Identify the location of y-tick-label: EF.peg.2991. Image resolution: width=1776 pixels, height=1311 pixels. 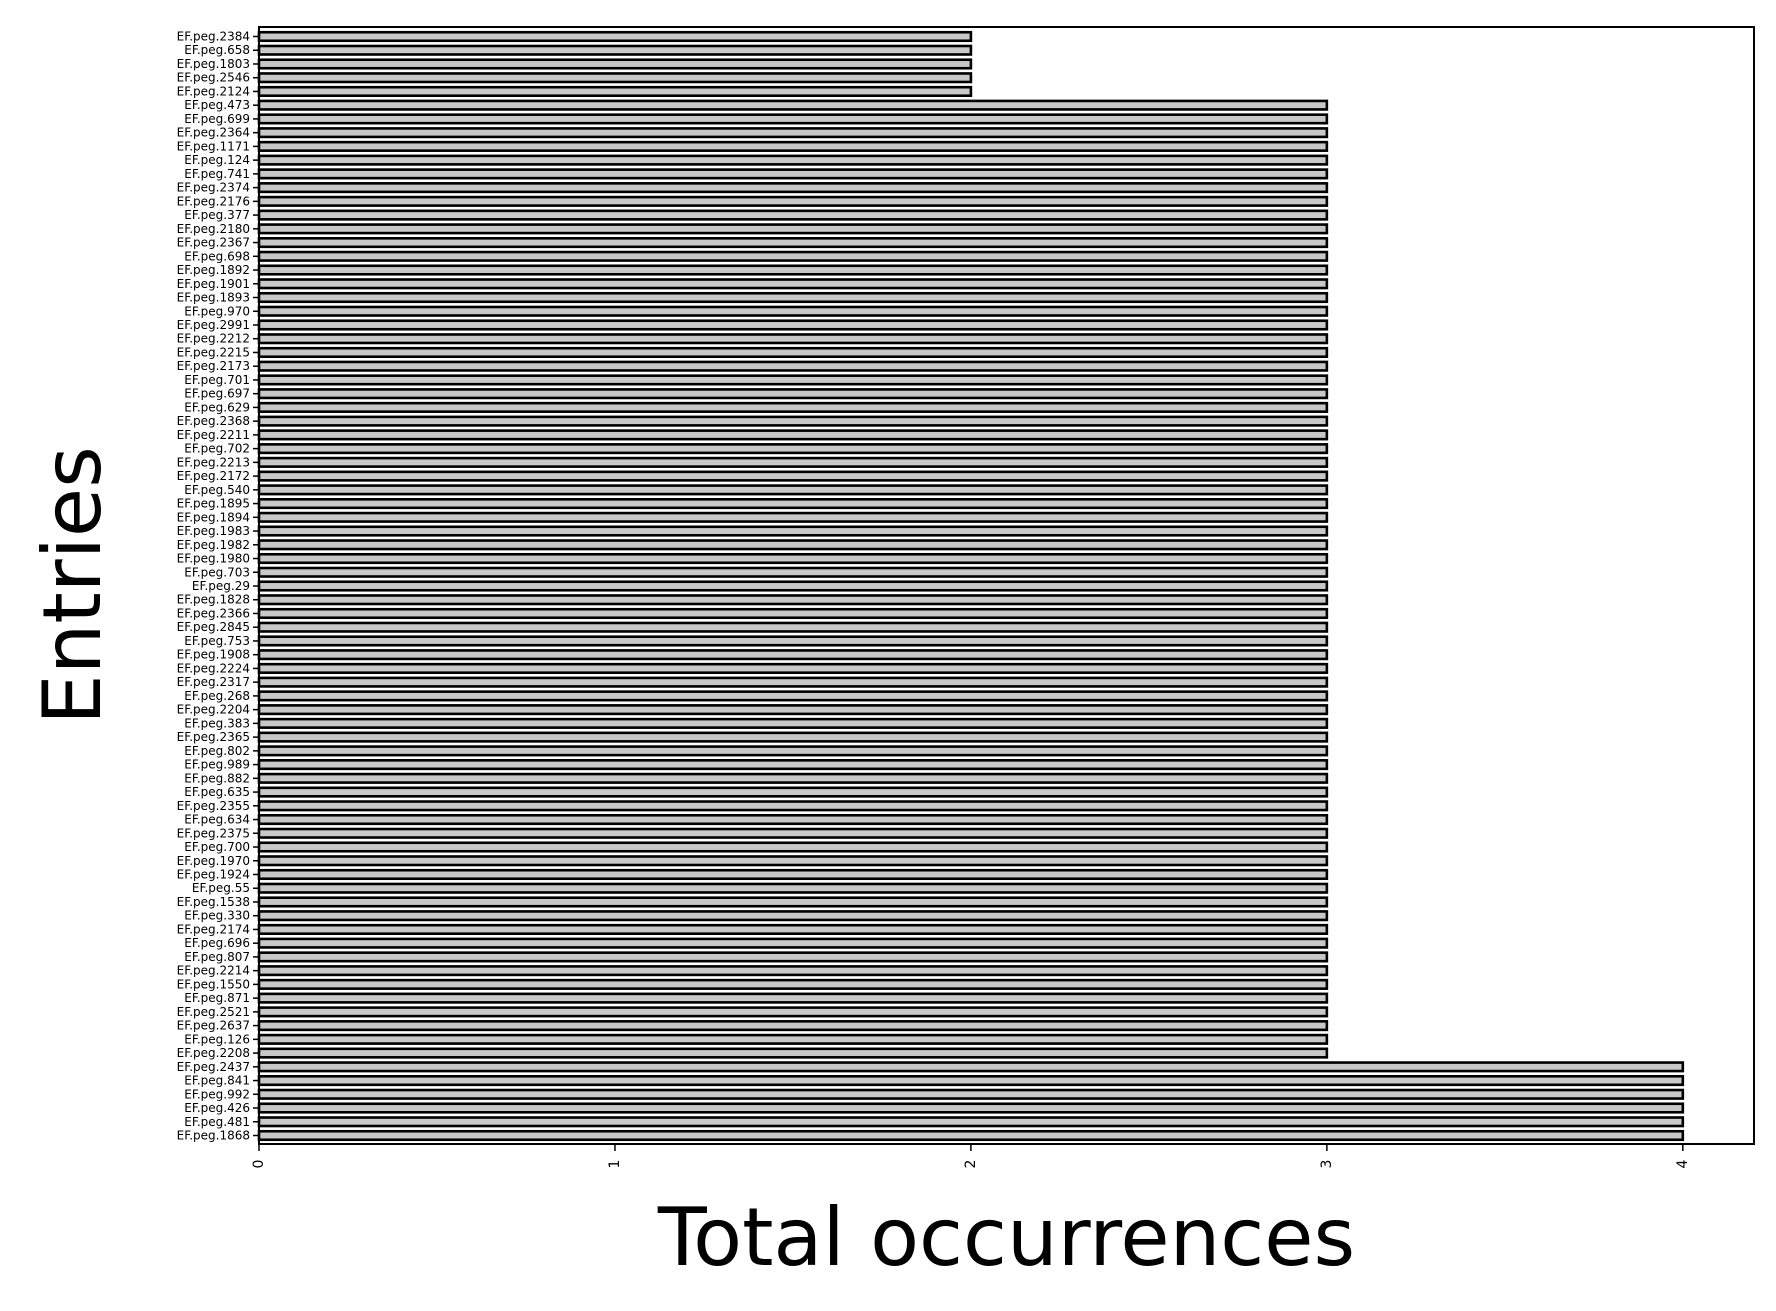
(213, 325).